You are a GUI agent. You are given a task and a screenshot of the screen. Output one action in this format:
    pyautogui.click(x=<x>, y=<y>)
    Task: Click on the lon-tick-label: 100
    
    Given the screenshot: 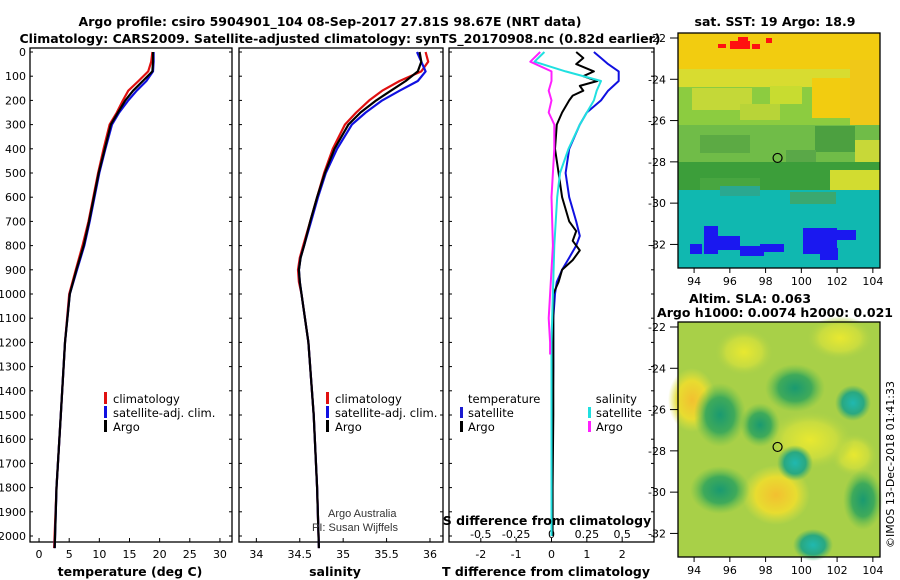 What is the action you would take?
    pyautogui.click(x=801, y=281)
    